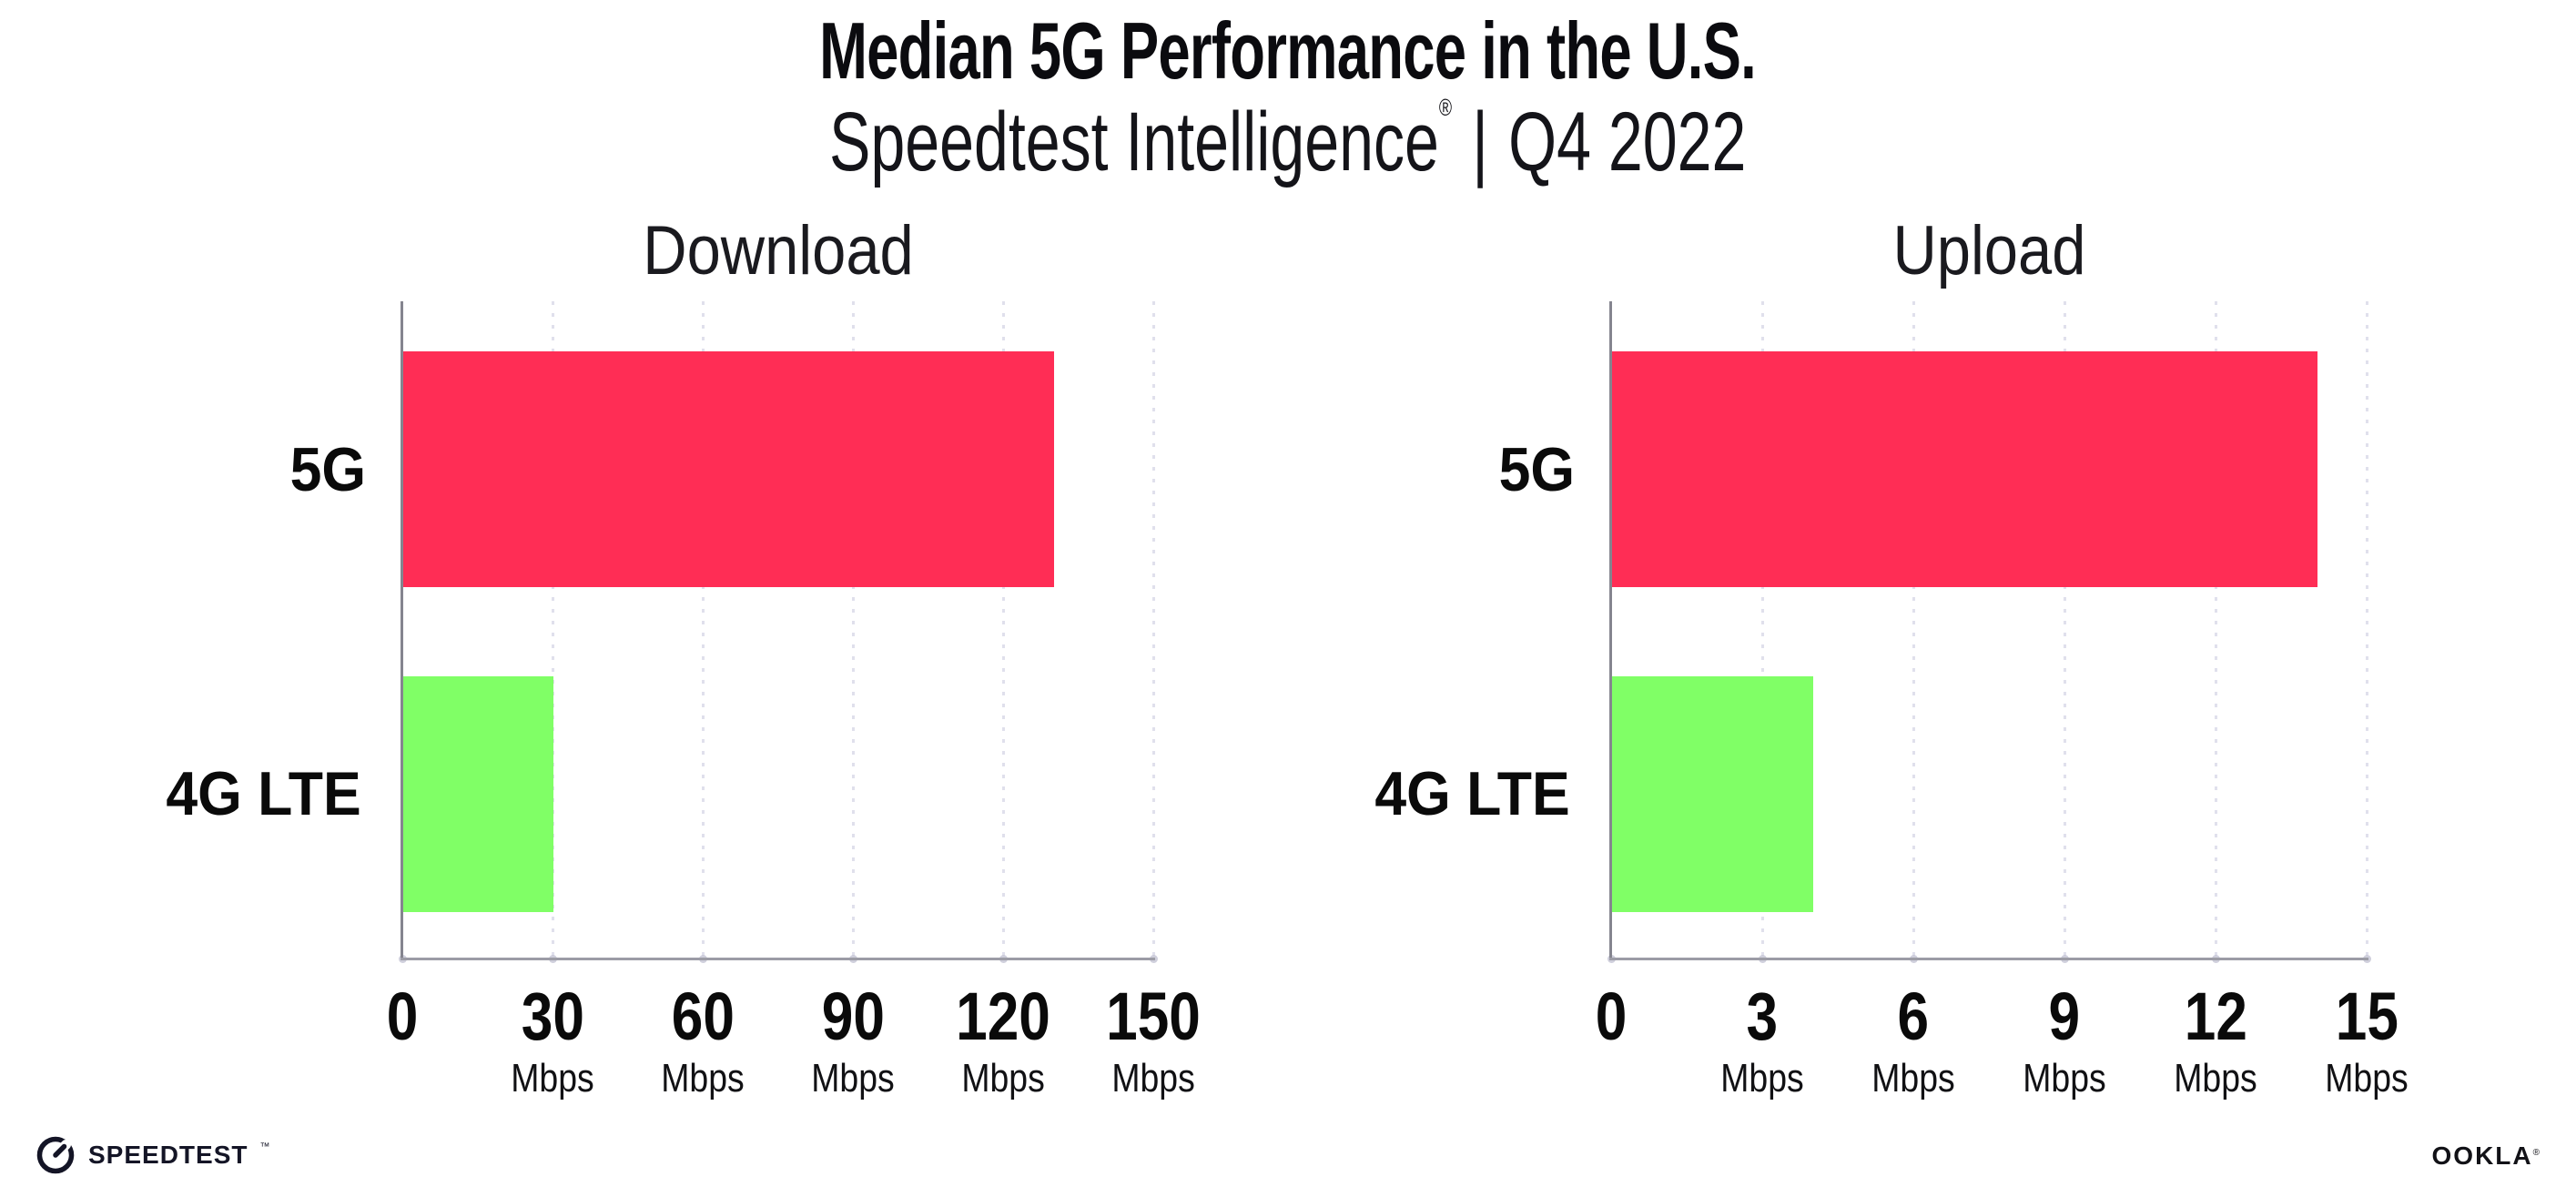 Image resolution: width=2576 pixels, height=1197 pixels. What do you see at coordinates (1446, 108) in the screenshot?
I see `registered-mark: ®` at bounding box center [1446, 108].